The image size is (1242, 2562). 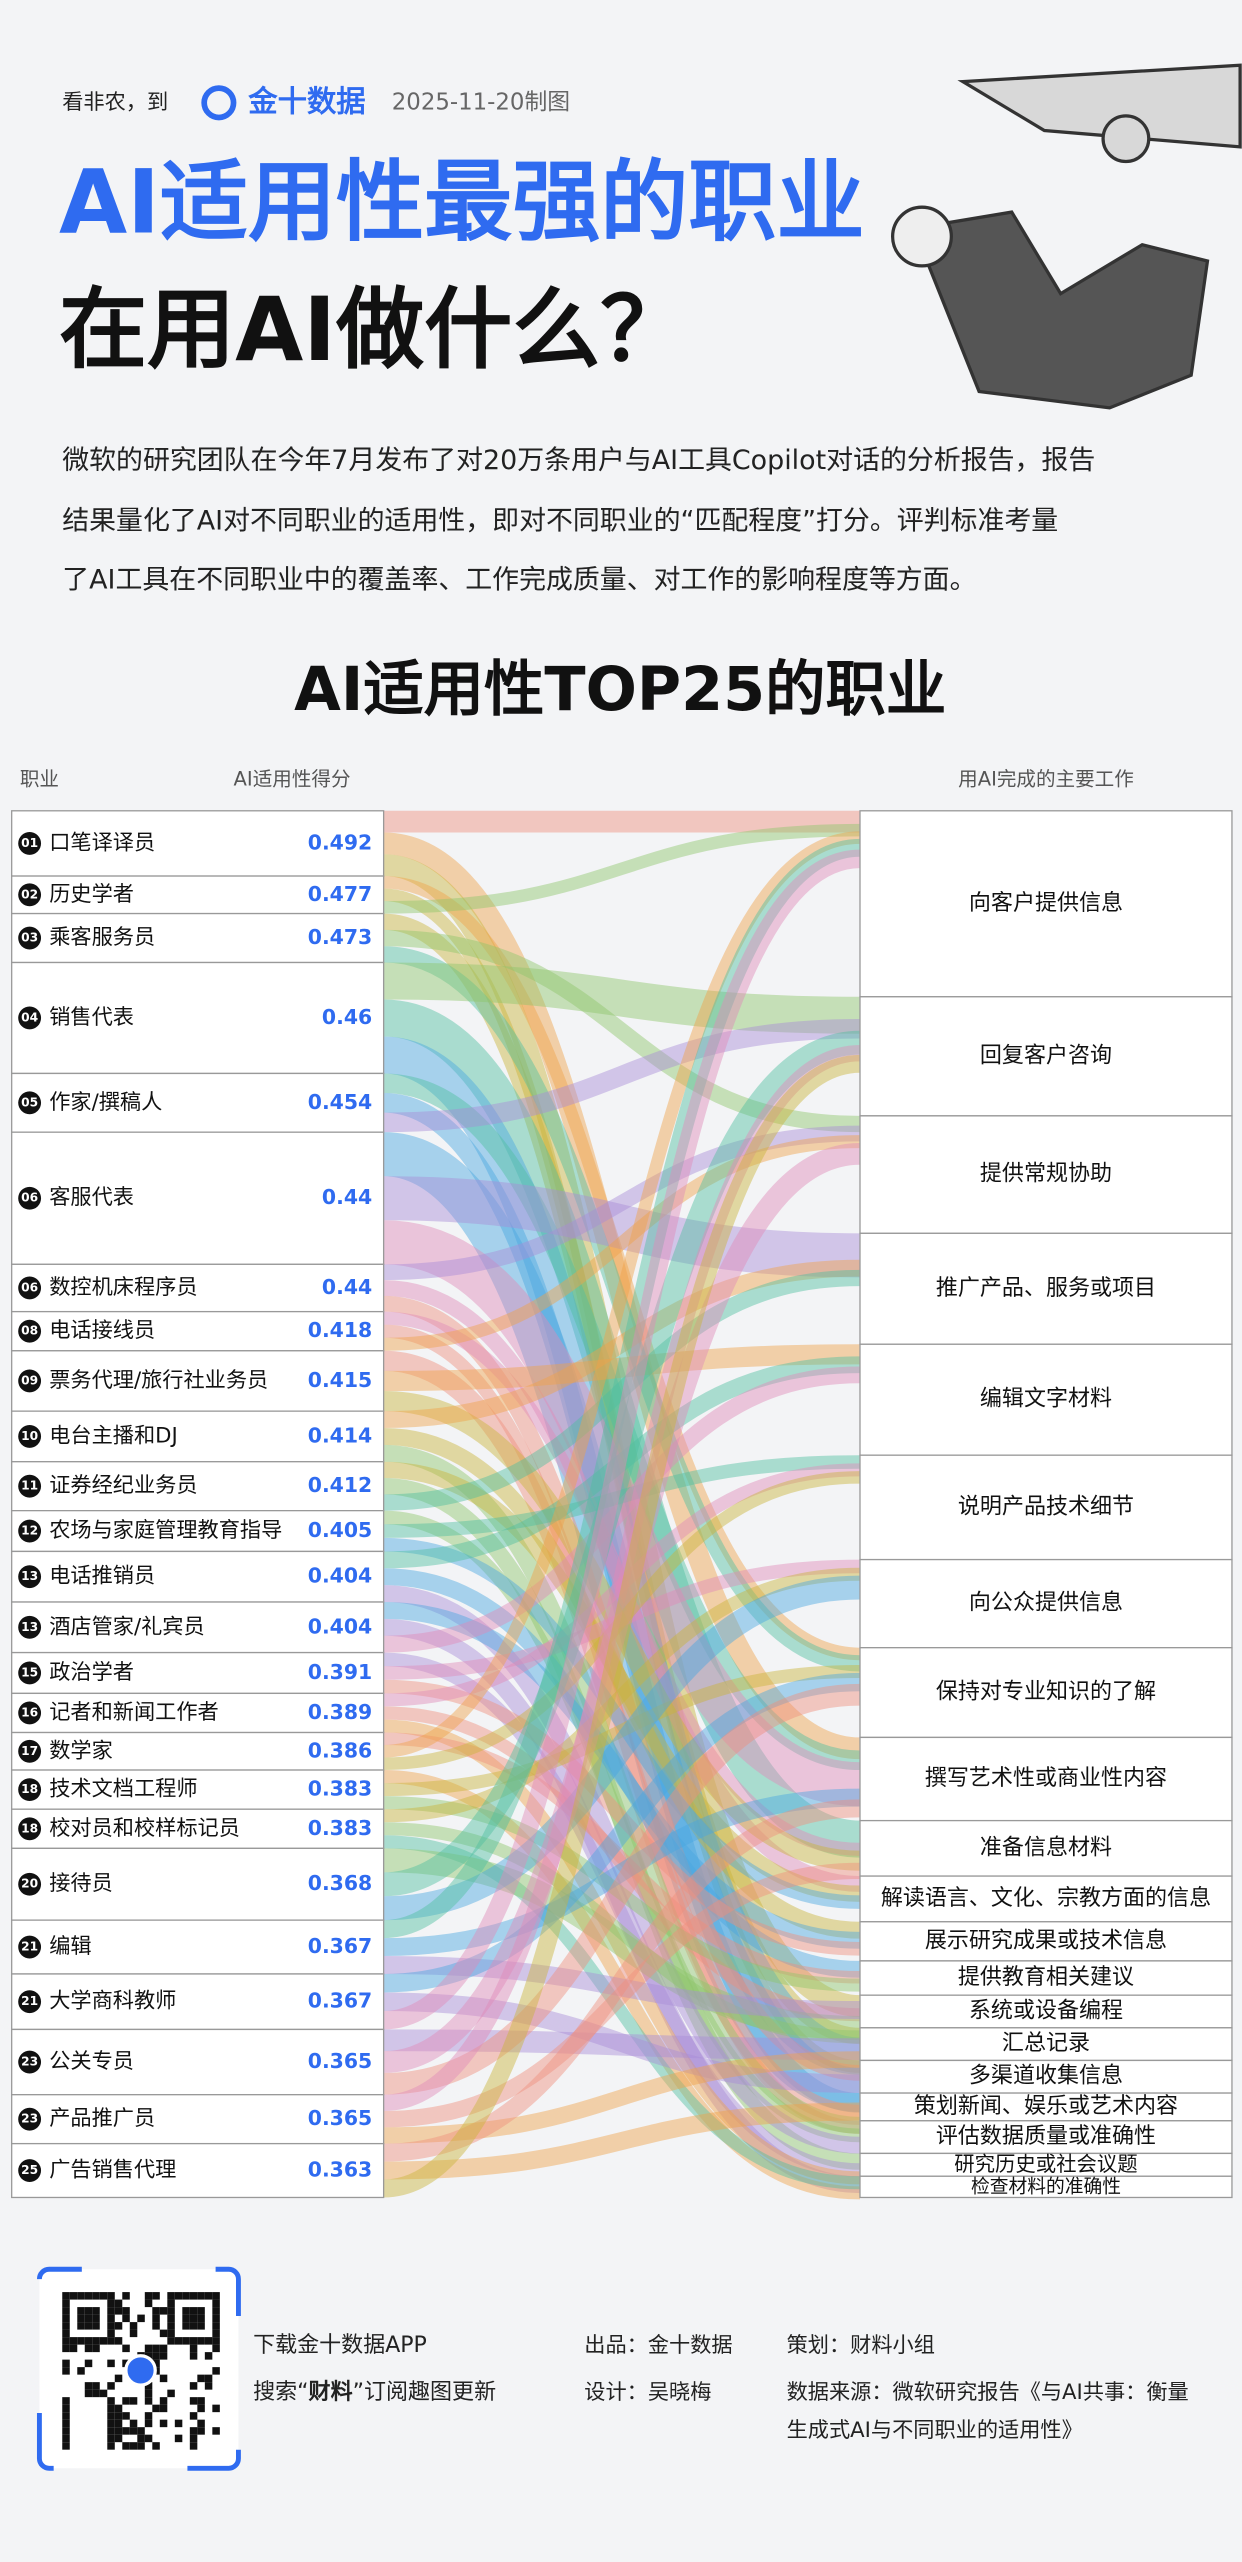 I want to click on job-score: 0.415, so click(x=340, y=1380).